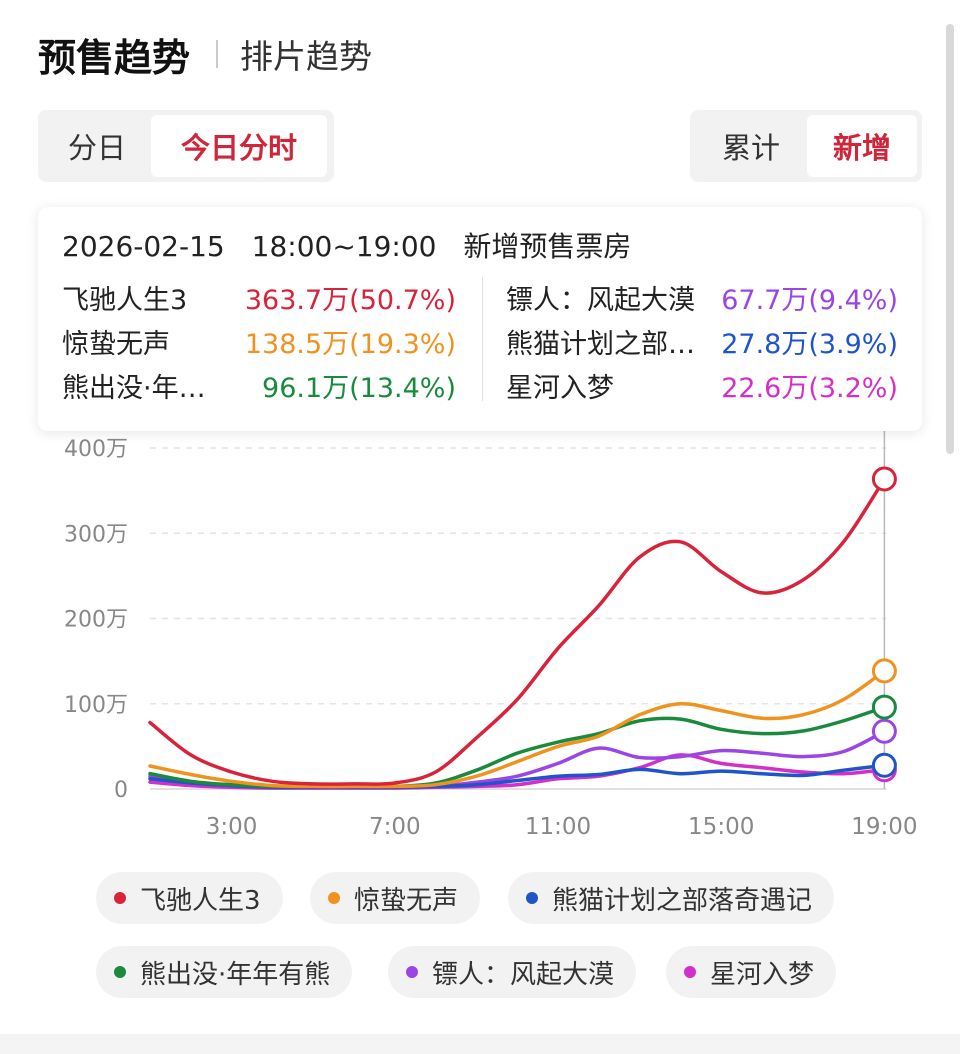  I want to click on y-tick-label: 200万, so click(96, 620).